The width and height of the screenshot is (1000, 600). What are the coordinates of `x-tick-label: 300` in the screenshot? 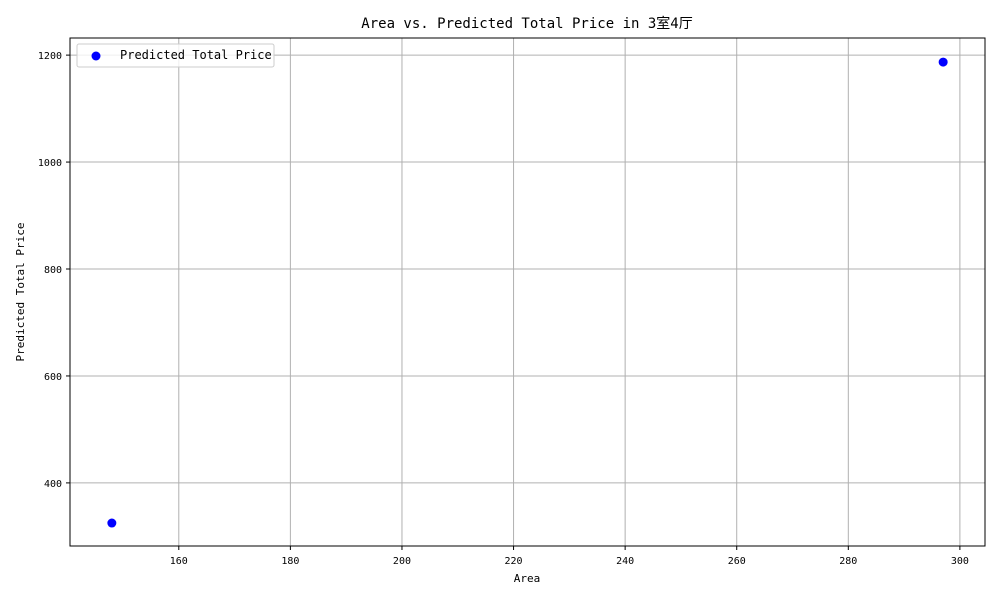 It's located at (960, 561).